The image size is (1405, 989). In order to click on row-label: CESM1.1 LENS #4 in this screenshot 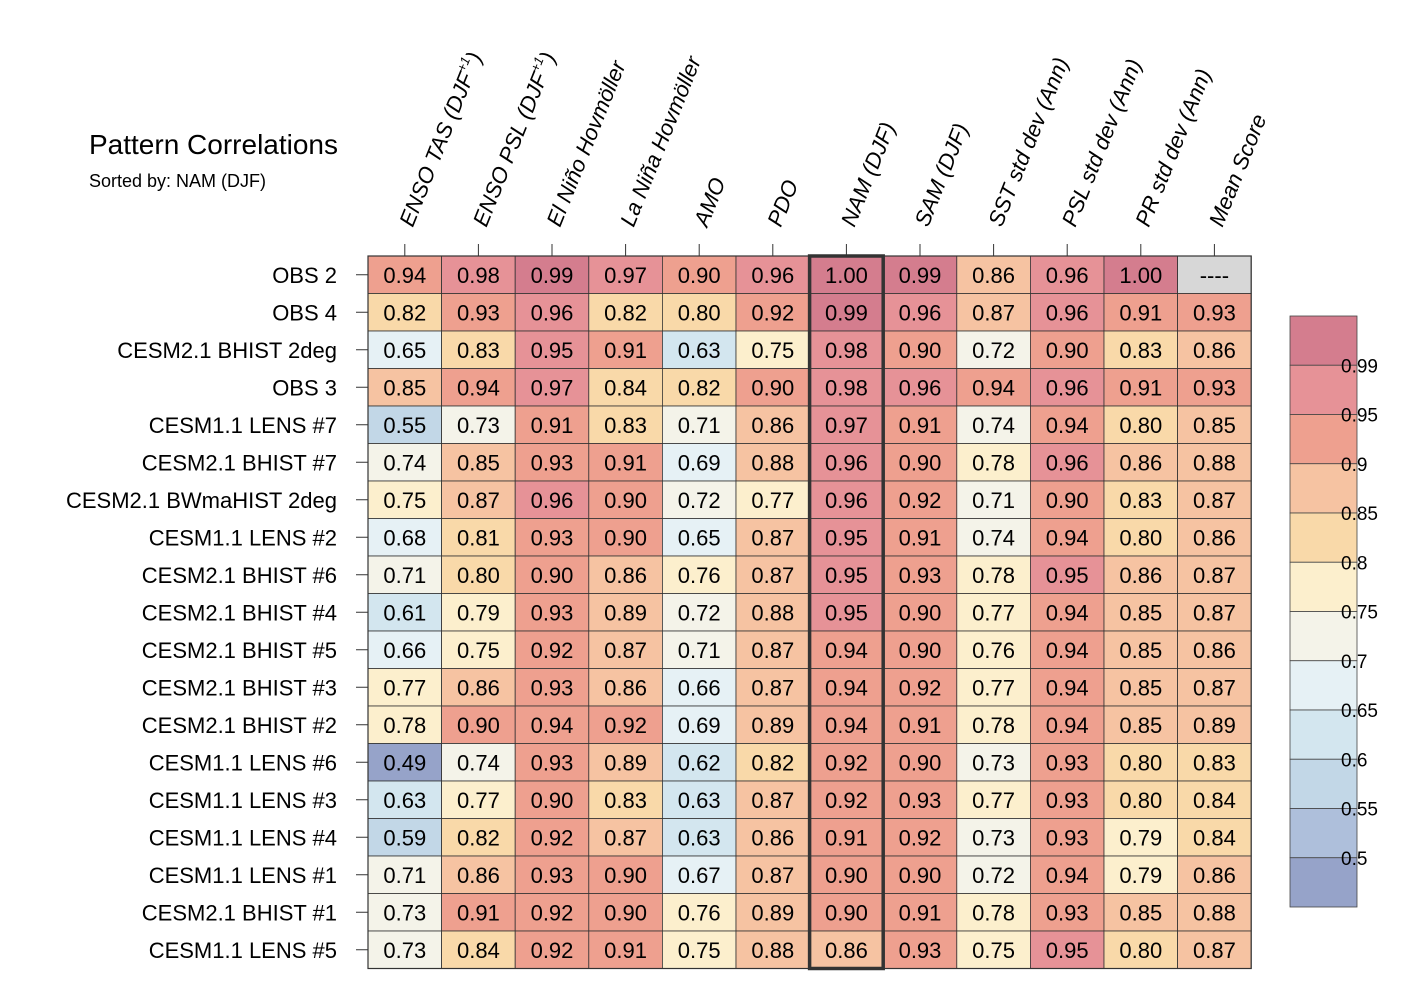, I will do `click(243, 837)`.